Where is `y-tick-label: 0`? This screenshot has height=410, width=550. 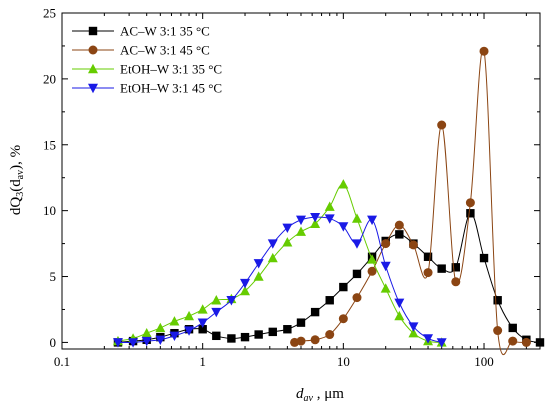
y-tick-label: 0 is located at coordinates (53, 342).